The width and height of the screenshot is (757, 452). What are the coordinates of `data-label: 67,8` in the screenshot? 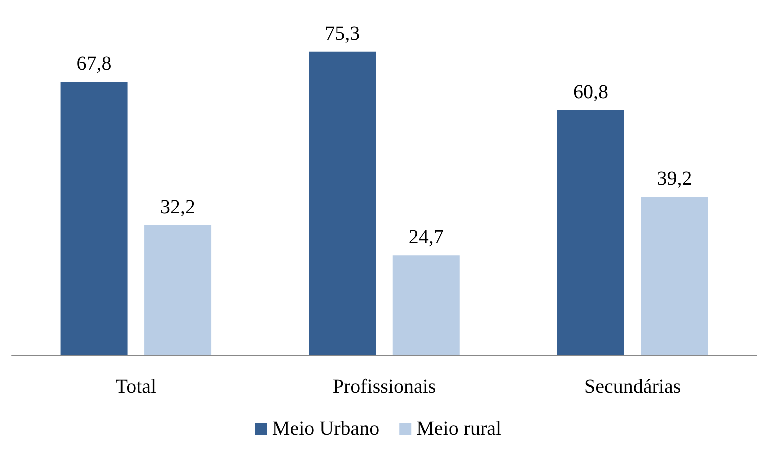 It's located at (94, 64).